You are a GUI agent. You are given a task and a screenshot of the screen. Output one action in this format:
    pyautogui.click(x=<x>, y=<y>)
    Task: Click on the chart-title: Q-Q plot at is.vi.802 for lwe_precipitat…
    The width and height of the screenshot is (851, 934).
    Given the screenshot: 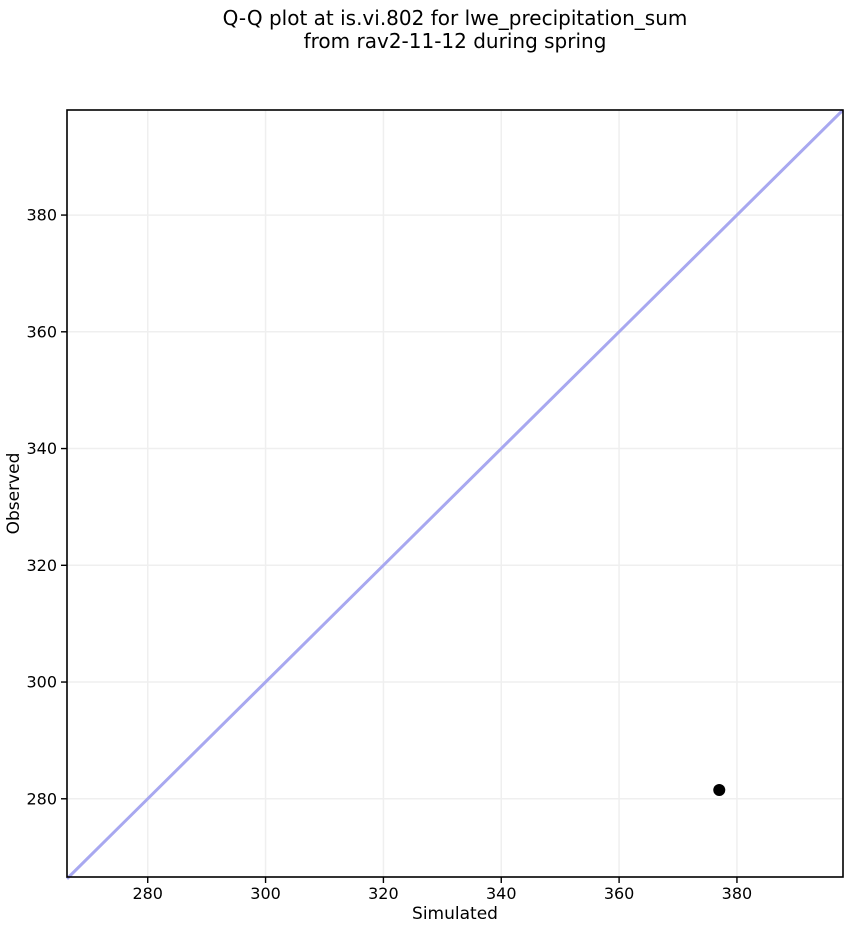 What is the action you would take?
    pyautogui.click(x=455, y=29)
    